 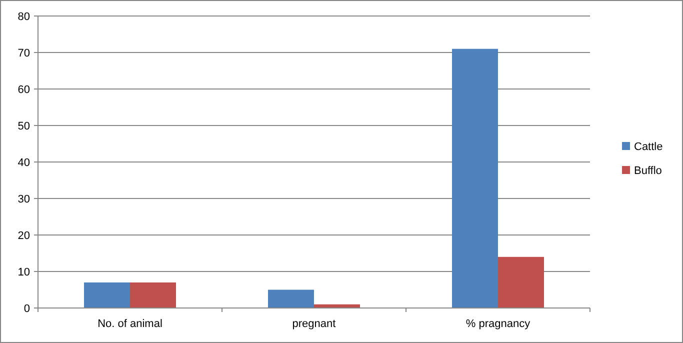 What do you see at coordinates (24, 272) in the screenshot?
I see `y-tick-label: 10` at bounding box center [24, 272].